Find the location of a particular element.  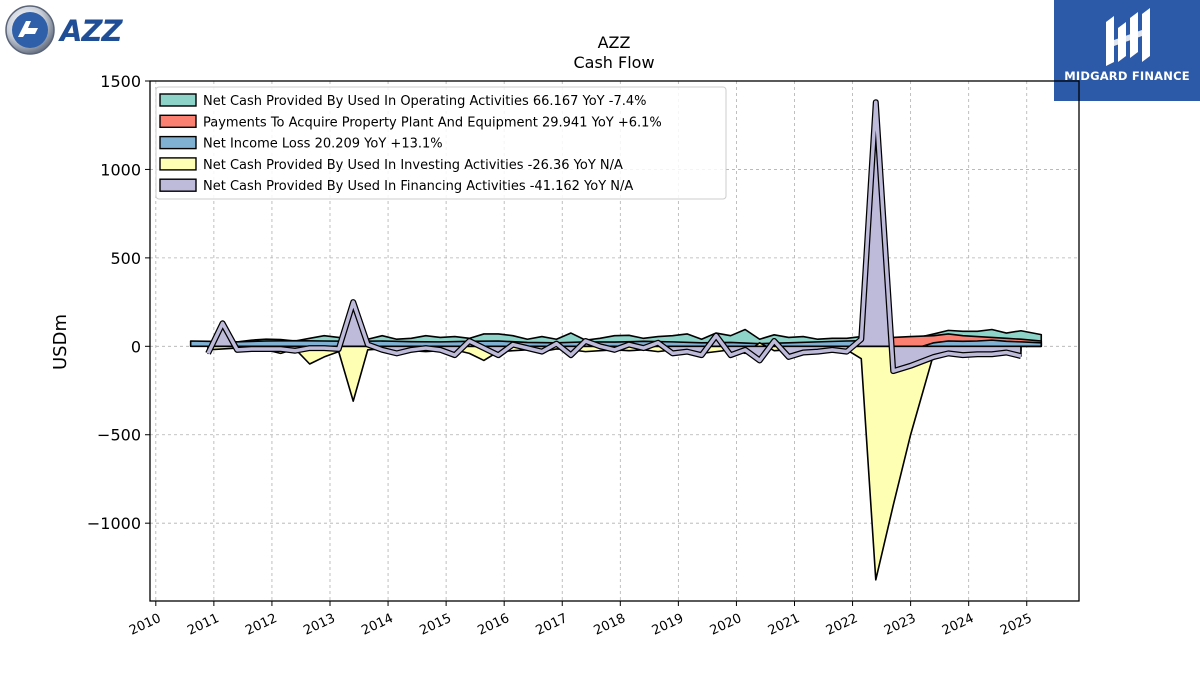

x-tick-label: 2012 is located at coordinates (261, 625).